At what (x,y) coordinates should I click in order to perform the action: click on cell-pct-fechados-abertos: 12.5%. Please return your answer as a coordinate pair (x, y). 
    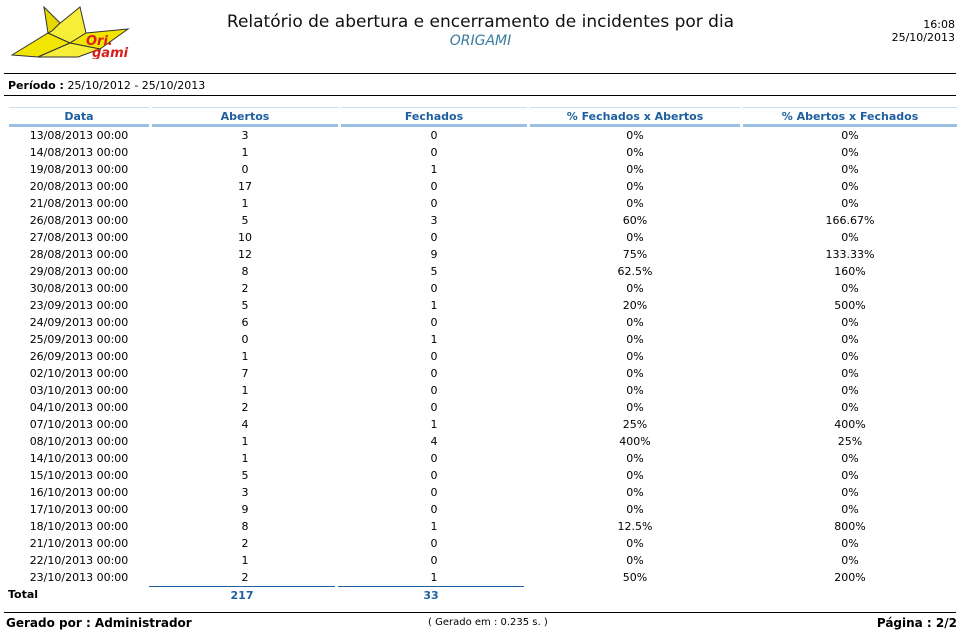
    Looking at the image, I should click on (635, 526).